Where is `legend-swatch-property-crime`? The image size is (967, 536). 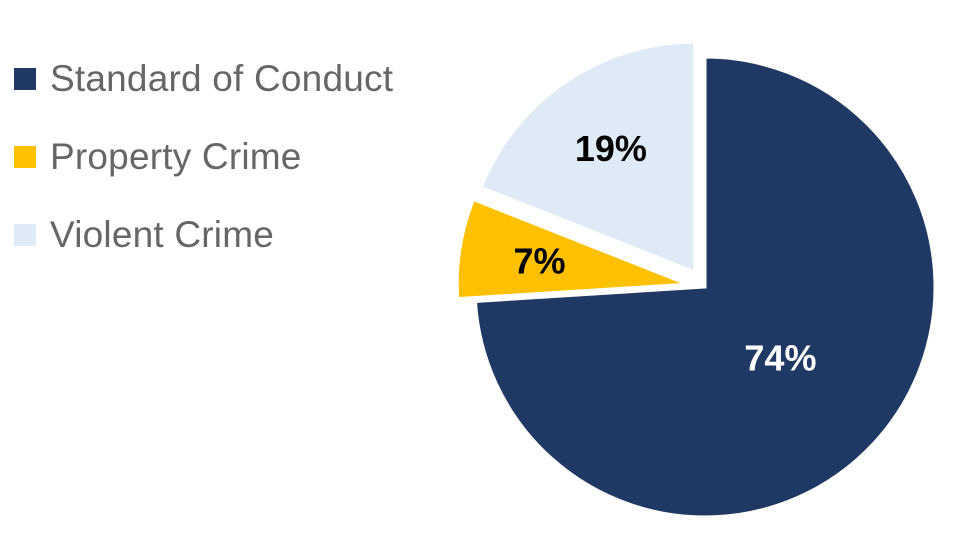
legend-swatch-property-crime is located at coordinates (25, 157).